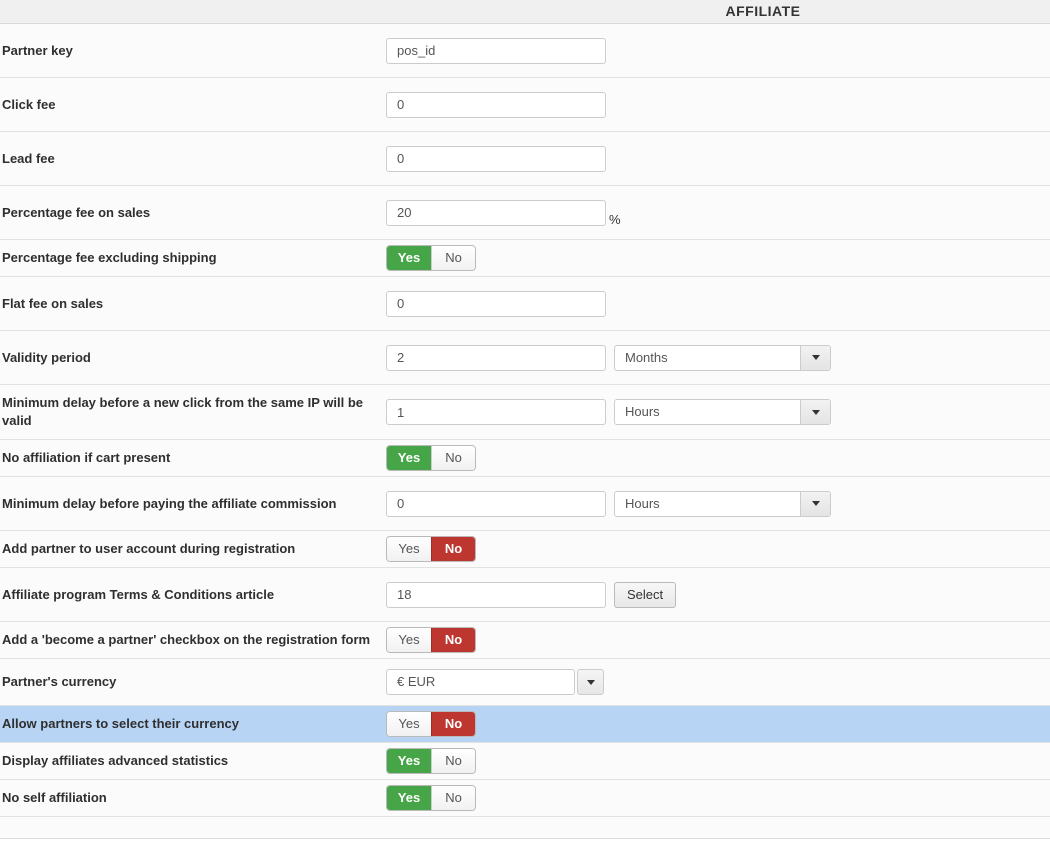  Describe the element at coordinates (496, 50) in the screenshot. I see `partner-key-input` at that location.